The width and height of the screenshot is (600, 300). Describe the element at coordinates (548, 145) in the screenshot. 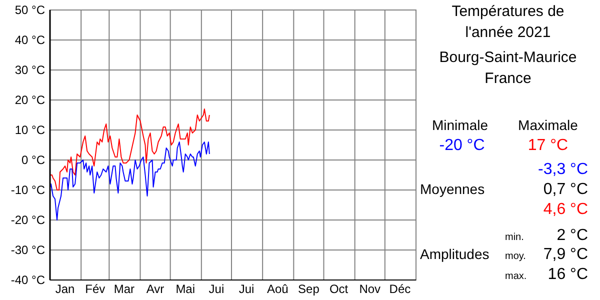

I see `text: 17 °C` at that location.